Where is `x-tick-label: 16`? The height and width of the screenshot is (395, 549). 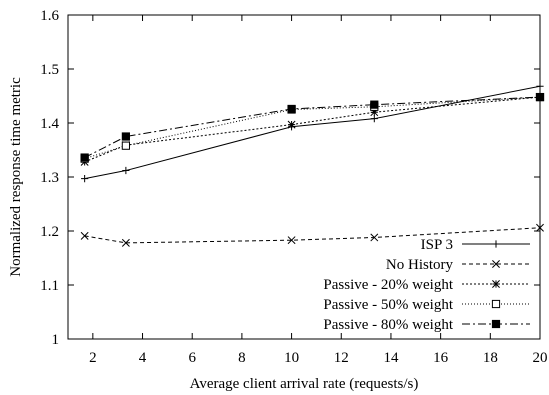 x-tick-label: 16 is located at coordinates (441, 358).